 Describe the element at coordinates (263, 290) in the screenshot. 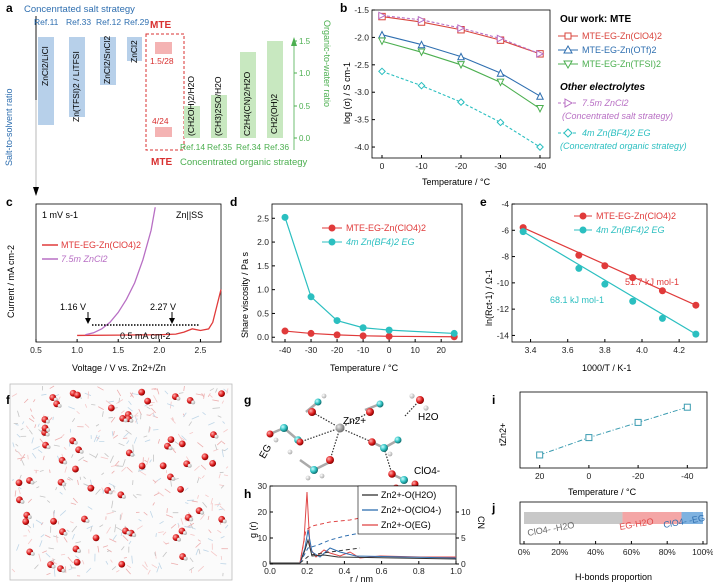

I see `d-ytick-label: 1.0` at that location.